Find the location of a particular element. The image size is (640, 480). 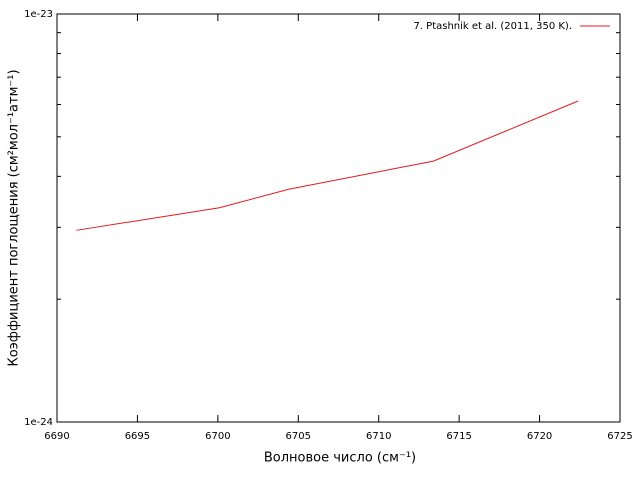

y-axis-label: Коэффициент поглощения (см²мол⁻¹атм⁻¹) is located at coordinates (14, 217).